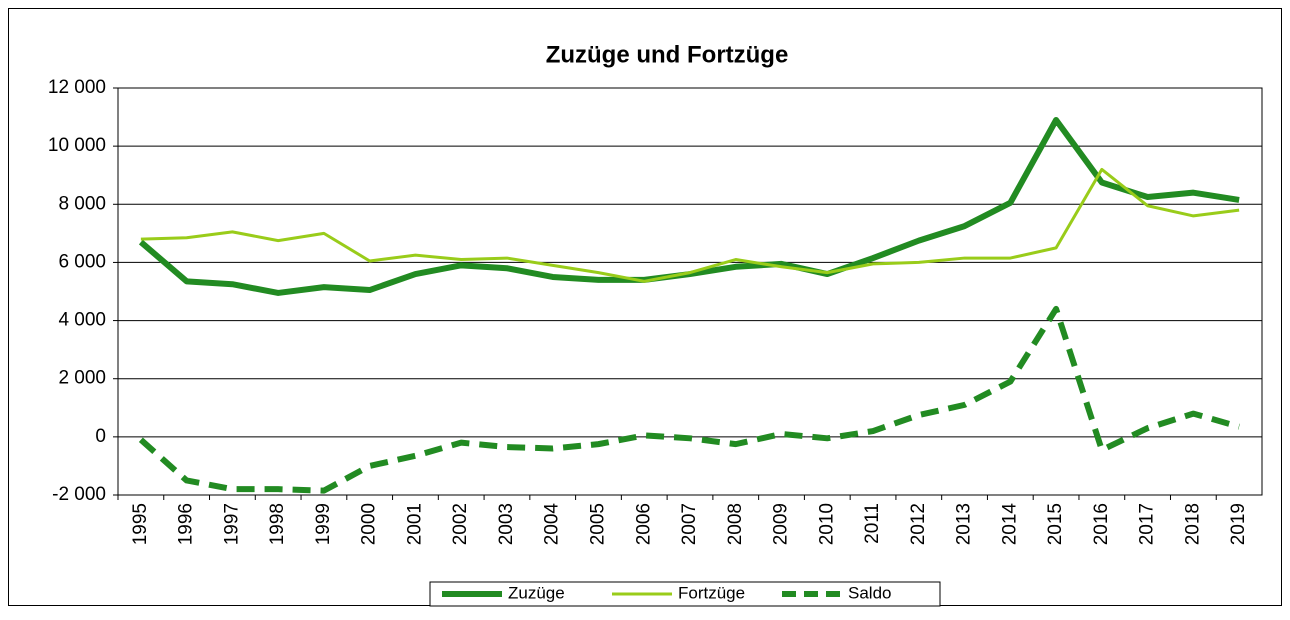 This screenshot has width=1290, height=620. What do you see at coordinates (82, 378) in the screenshot?
I see `y-tick-label: 2 000` at bounding box center [82, 378].